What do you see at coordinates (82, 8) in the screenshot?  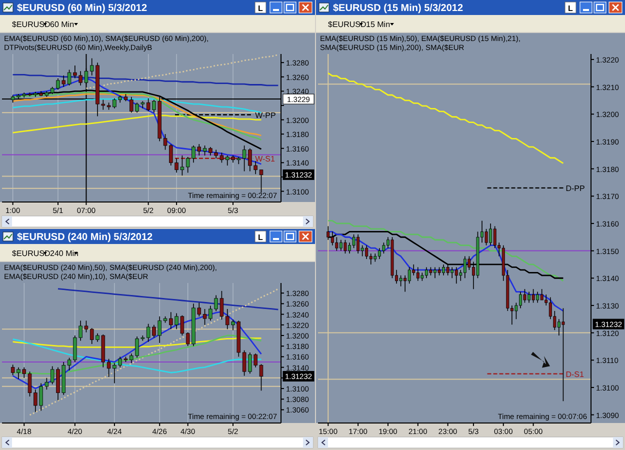 I see `chart-title: $EURUSD (60 Min) 5/3/2012` at bounding box center [82, 8].